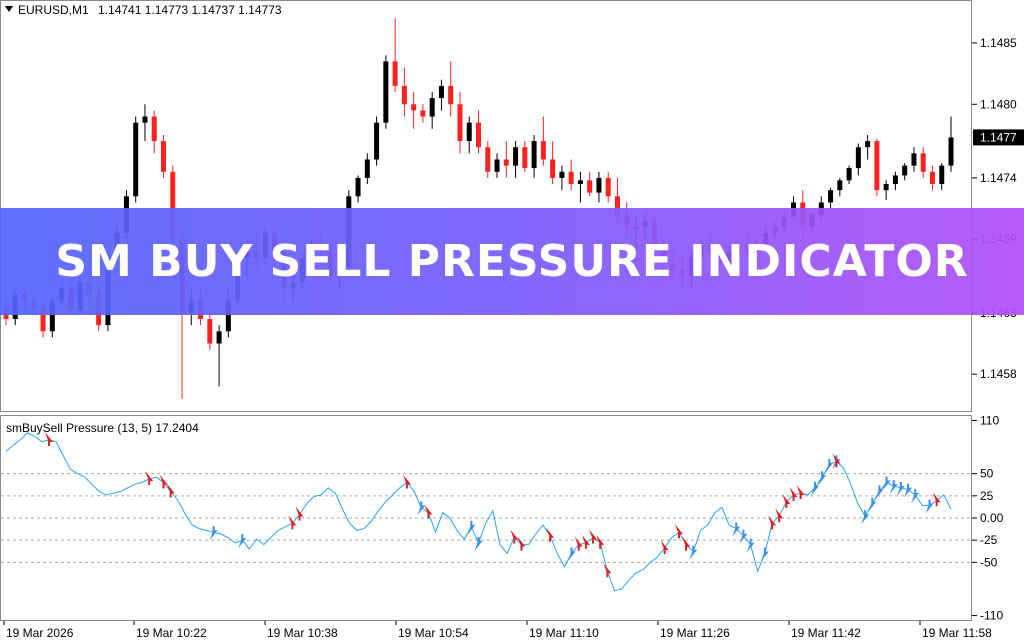  Describe the element at coordinates (564, 633) in the screenshot. I see `time-tick-label: 19 Mar 11:10` at that location.